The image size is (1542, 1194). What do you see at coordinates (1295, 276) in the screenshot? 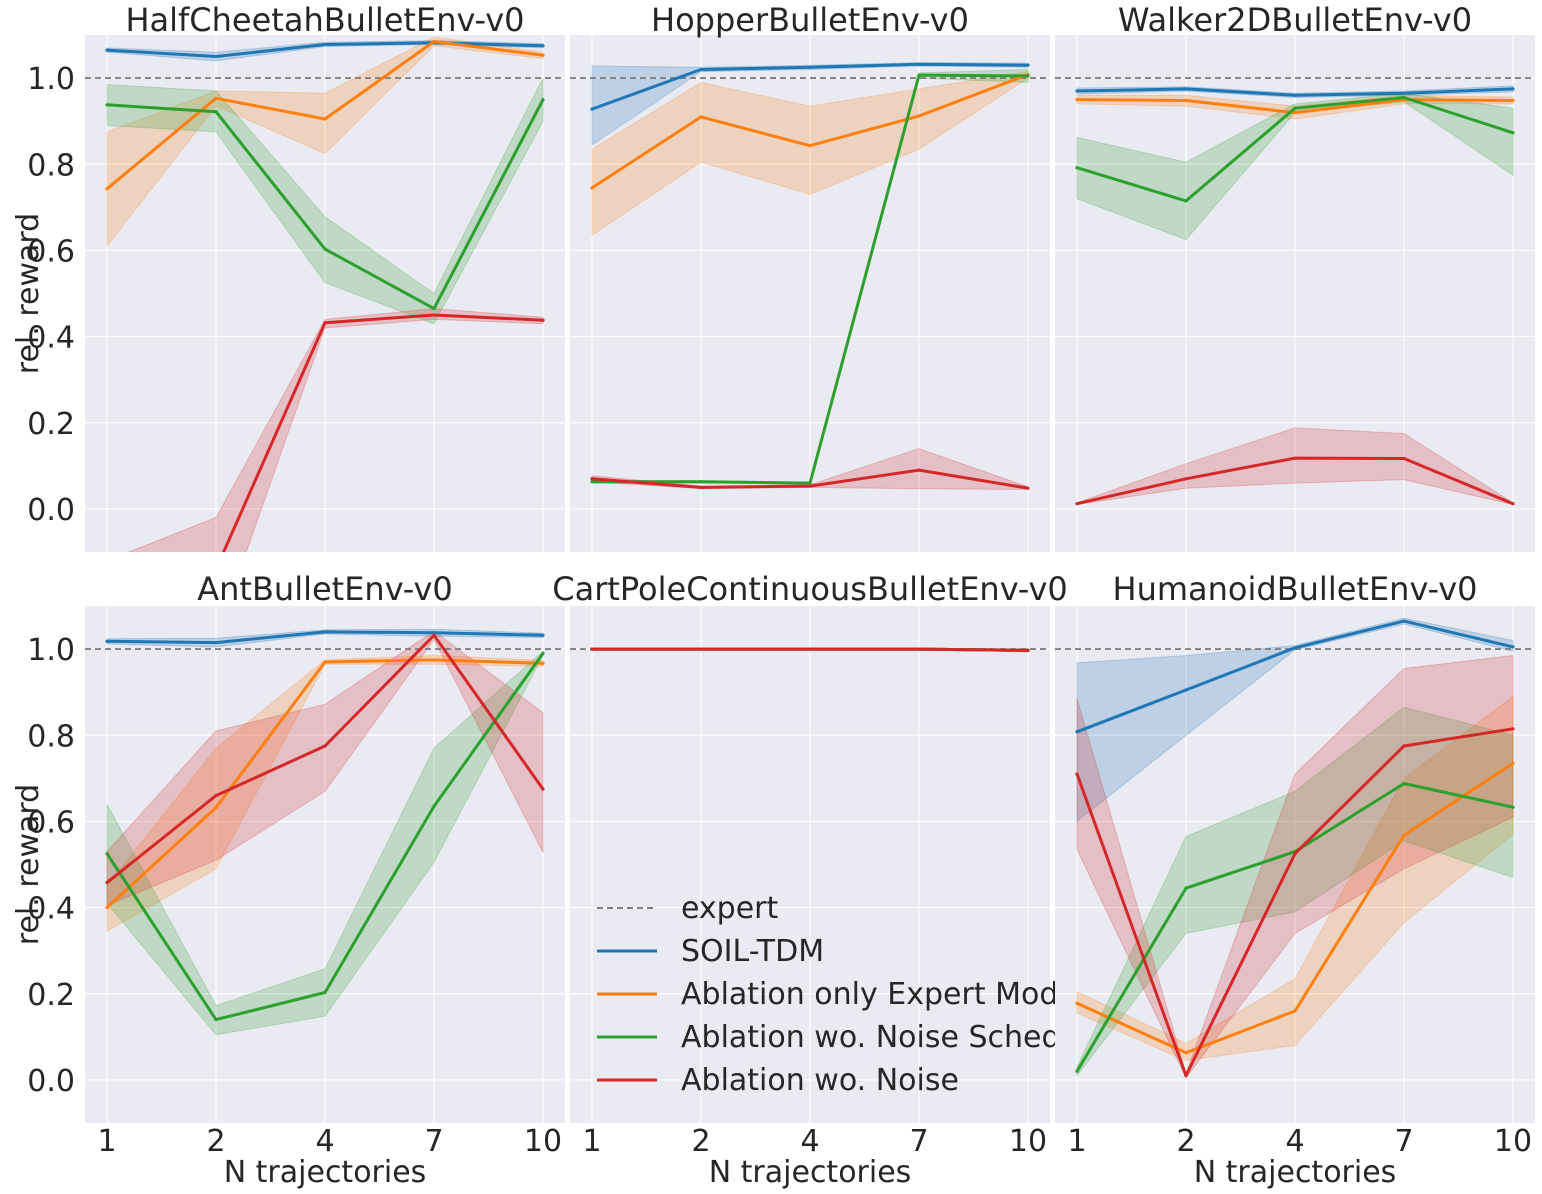
I see `panel-walker2d: Walker2DBulletEnv-v0` at bounding box center [1295, 276].